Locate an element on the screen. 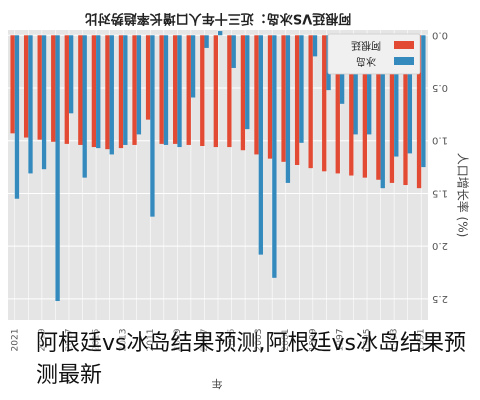 This screenshot has width=480, height=400. y-axis-label: 人口增长率 (%) is located at coordinates (463, 195).